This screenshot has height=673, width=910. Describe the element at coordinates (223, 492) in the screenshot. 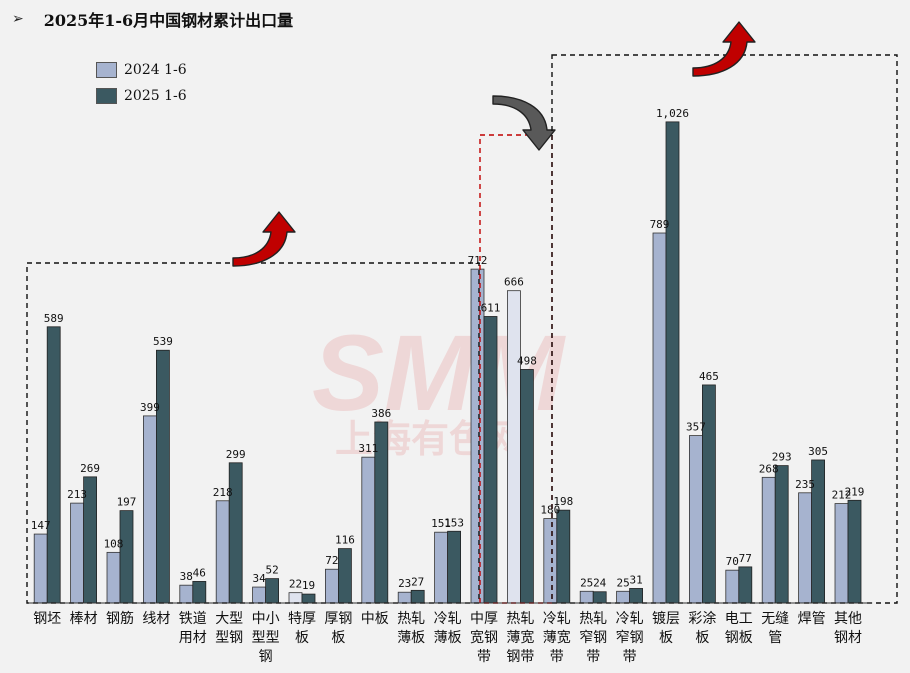

I see `data-label-2024: 218` at that location.